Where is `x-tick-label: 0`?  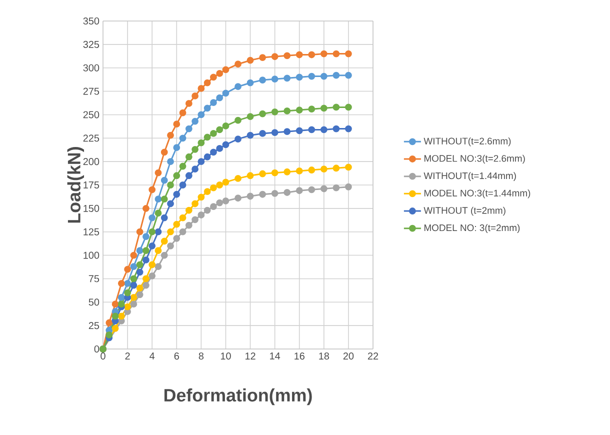
x-tick-label: 0 is located at coordinates (103, 356).